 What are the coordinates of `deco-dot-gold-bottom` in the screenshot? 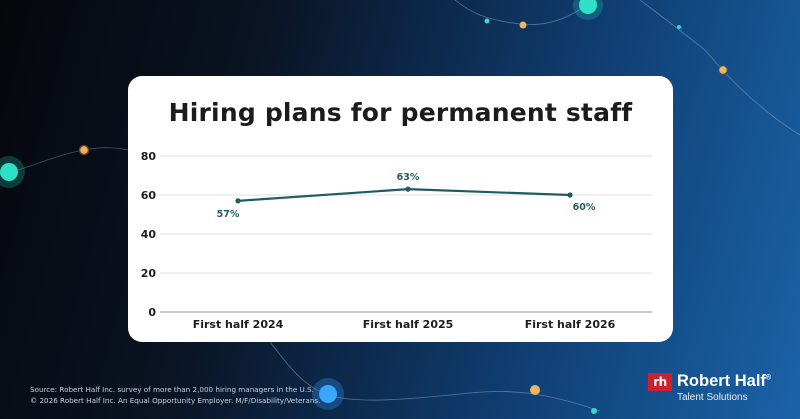 It's located at (535, 390).